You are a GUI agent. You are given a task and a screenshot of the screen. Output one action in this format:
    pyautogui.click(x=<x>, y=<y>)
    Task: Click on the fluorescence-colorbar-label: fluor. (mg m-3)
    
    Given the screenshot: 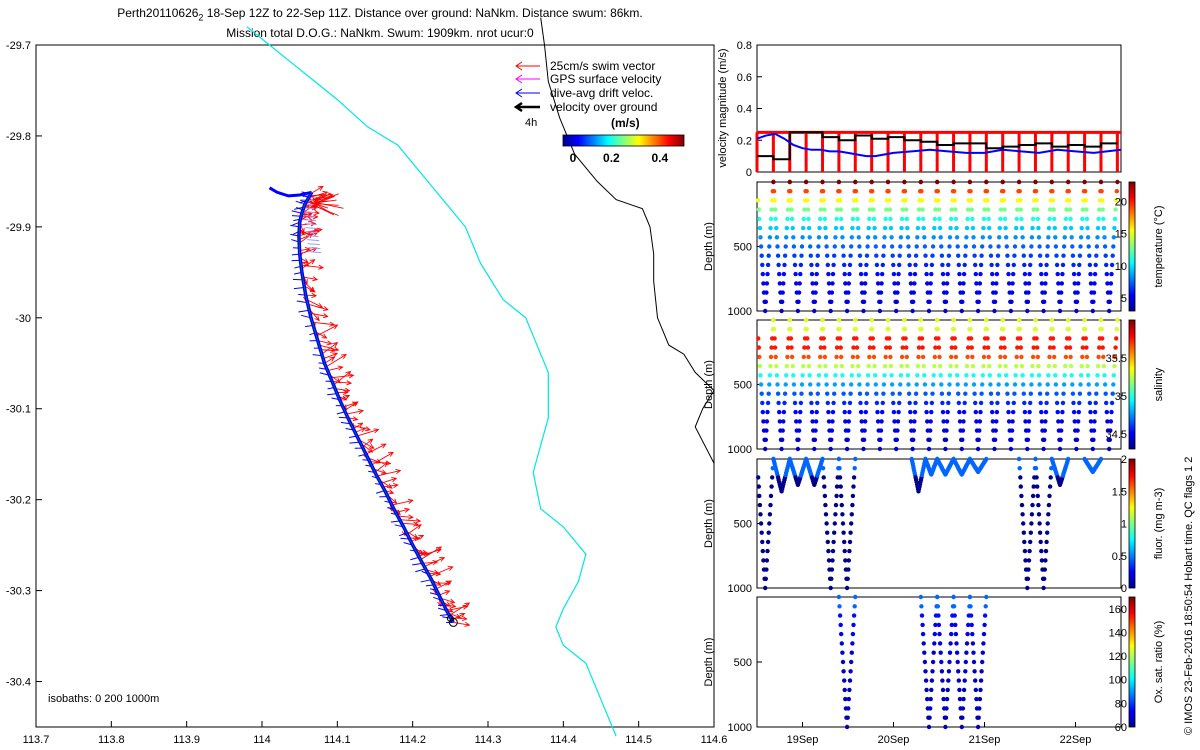 What is the action you would take?
    pyautogui.click(x=1159, y=524)
    